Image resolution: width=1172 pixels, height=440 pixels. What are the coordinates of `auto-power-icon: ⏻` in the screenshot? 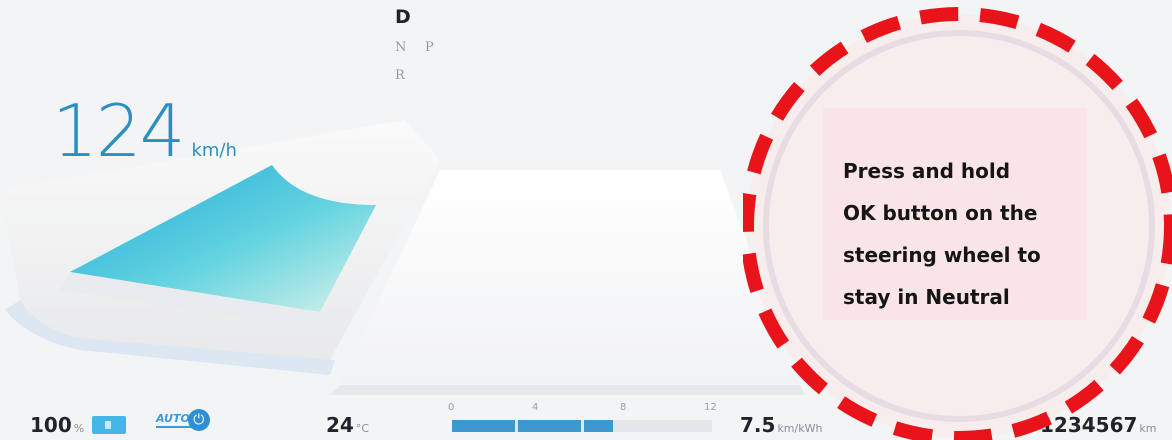 It's located at (198, 420).